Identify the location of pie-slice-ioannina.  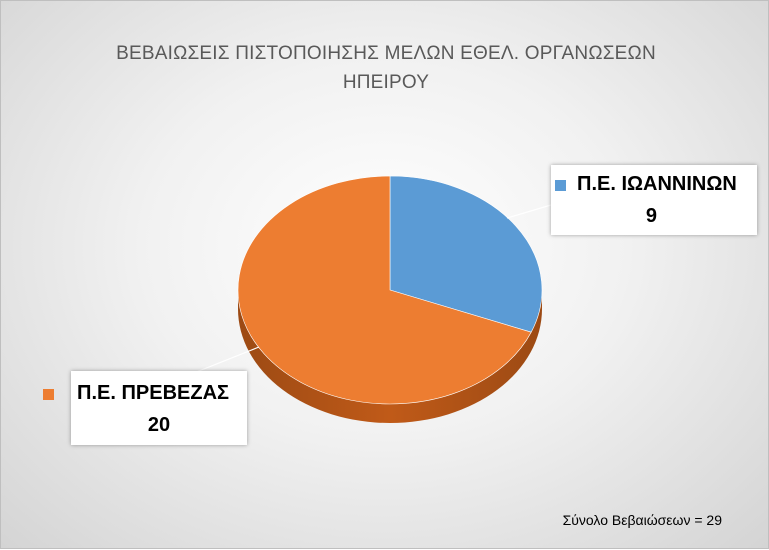
(466, 254).